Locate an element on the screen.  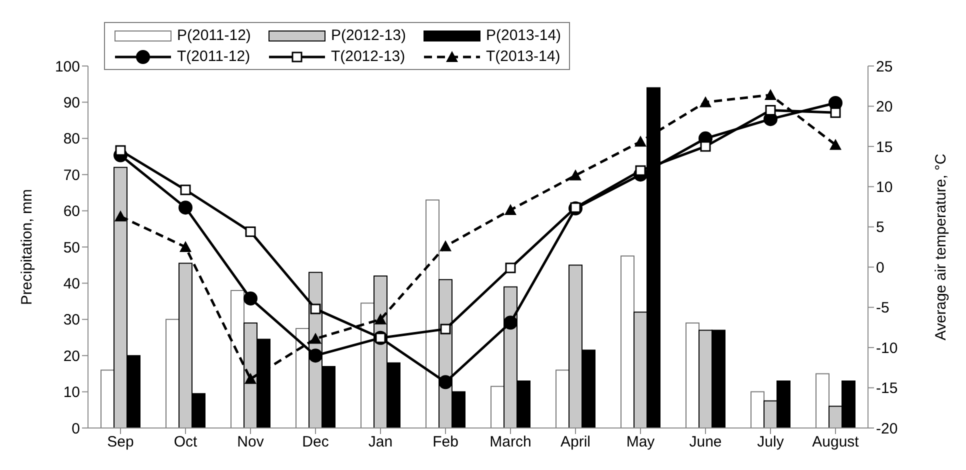
y-tick-label: 10 is located at coordinates (71, 393).